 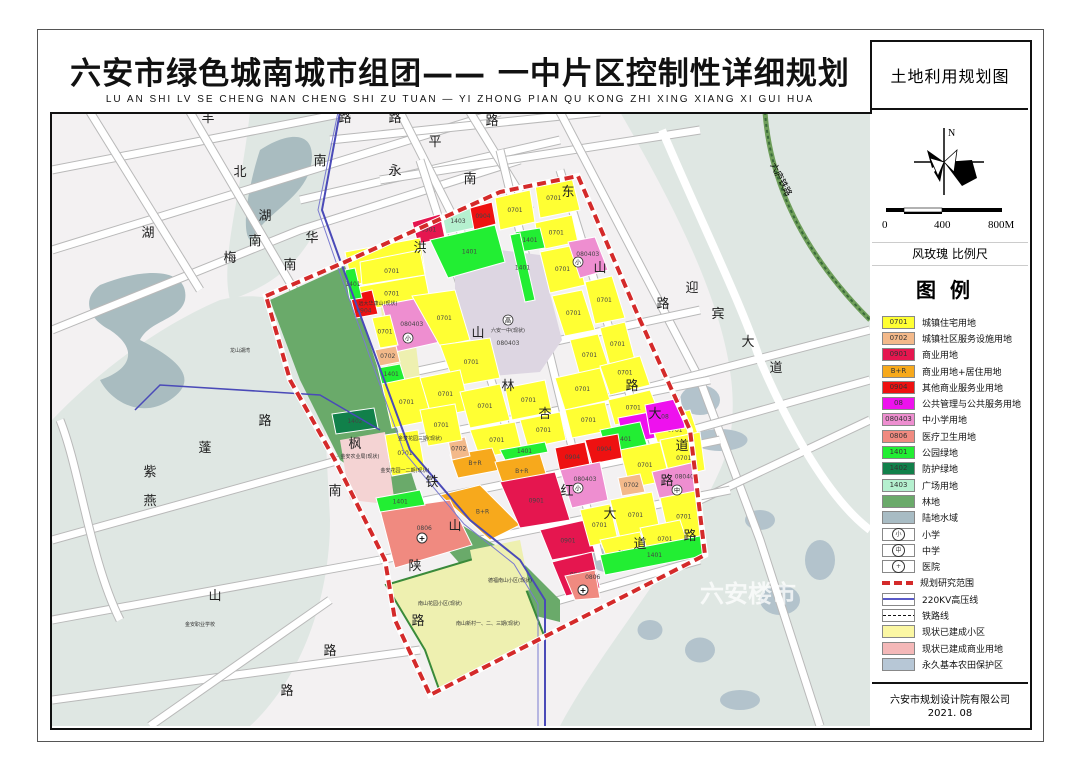 I want to click on legend-item: 林地, so click(x=955, y=501).